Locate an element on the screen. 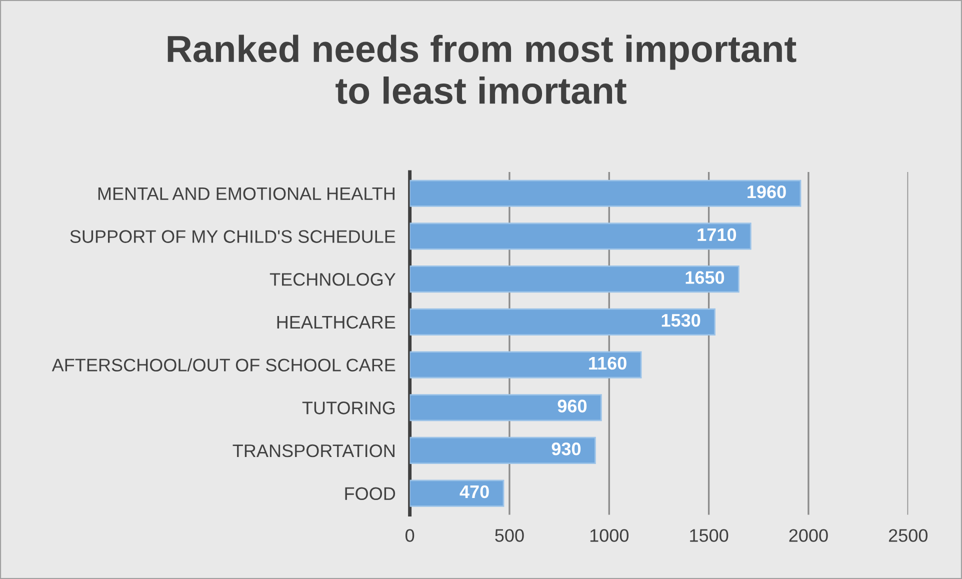  data-label: 1710 is located at coordinates (717, 235).